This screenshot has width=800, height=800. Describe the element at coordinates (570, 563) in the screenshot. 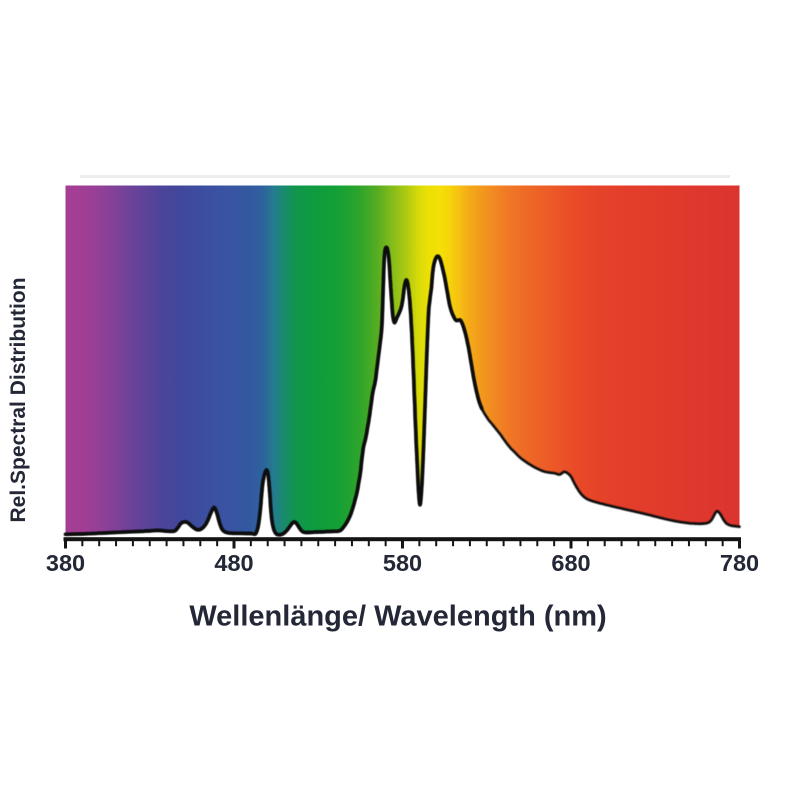

I see `svg-text: 680` at that location.